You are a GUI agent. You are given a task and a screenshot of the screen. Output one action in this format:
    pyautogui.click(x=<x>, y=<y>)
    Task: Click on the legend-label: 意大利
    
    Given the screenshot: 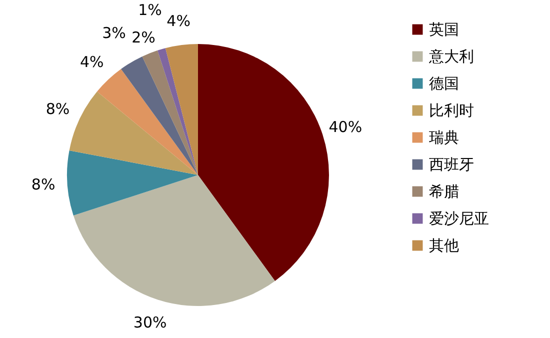 What is the action you would take?
    pyautogui.click(x=451, y=57)
    